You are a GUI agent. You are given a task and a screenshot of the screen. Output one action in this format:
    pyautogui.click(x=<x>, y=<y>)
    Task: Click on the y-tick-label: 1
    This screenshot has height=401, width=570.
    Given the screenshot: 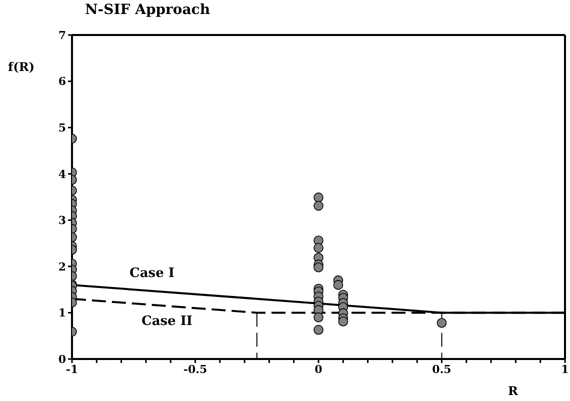 What is the action you would take?
    pyautogui.click(x=62, y=313)
    